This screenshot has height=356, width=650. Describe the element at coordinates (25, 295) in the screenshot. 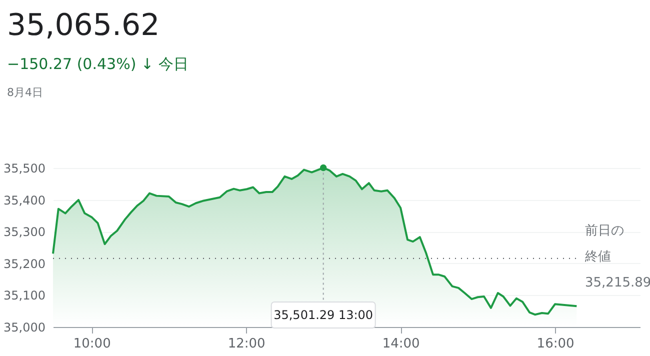

I see `y-tick-label: 35,100` at that location.